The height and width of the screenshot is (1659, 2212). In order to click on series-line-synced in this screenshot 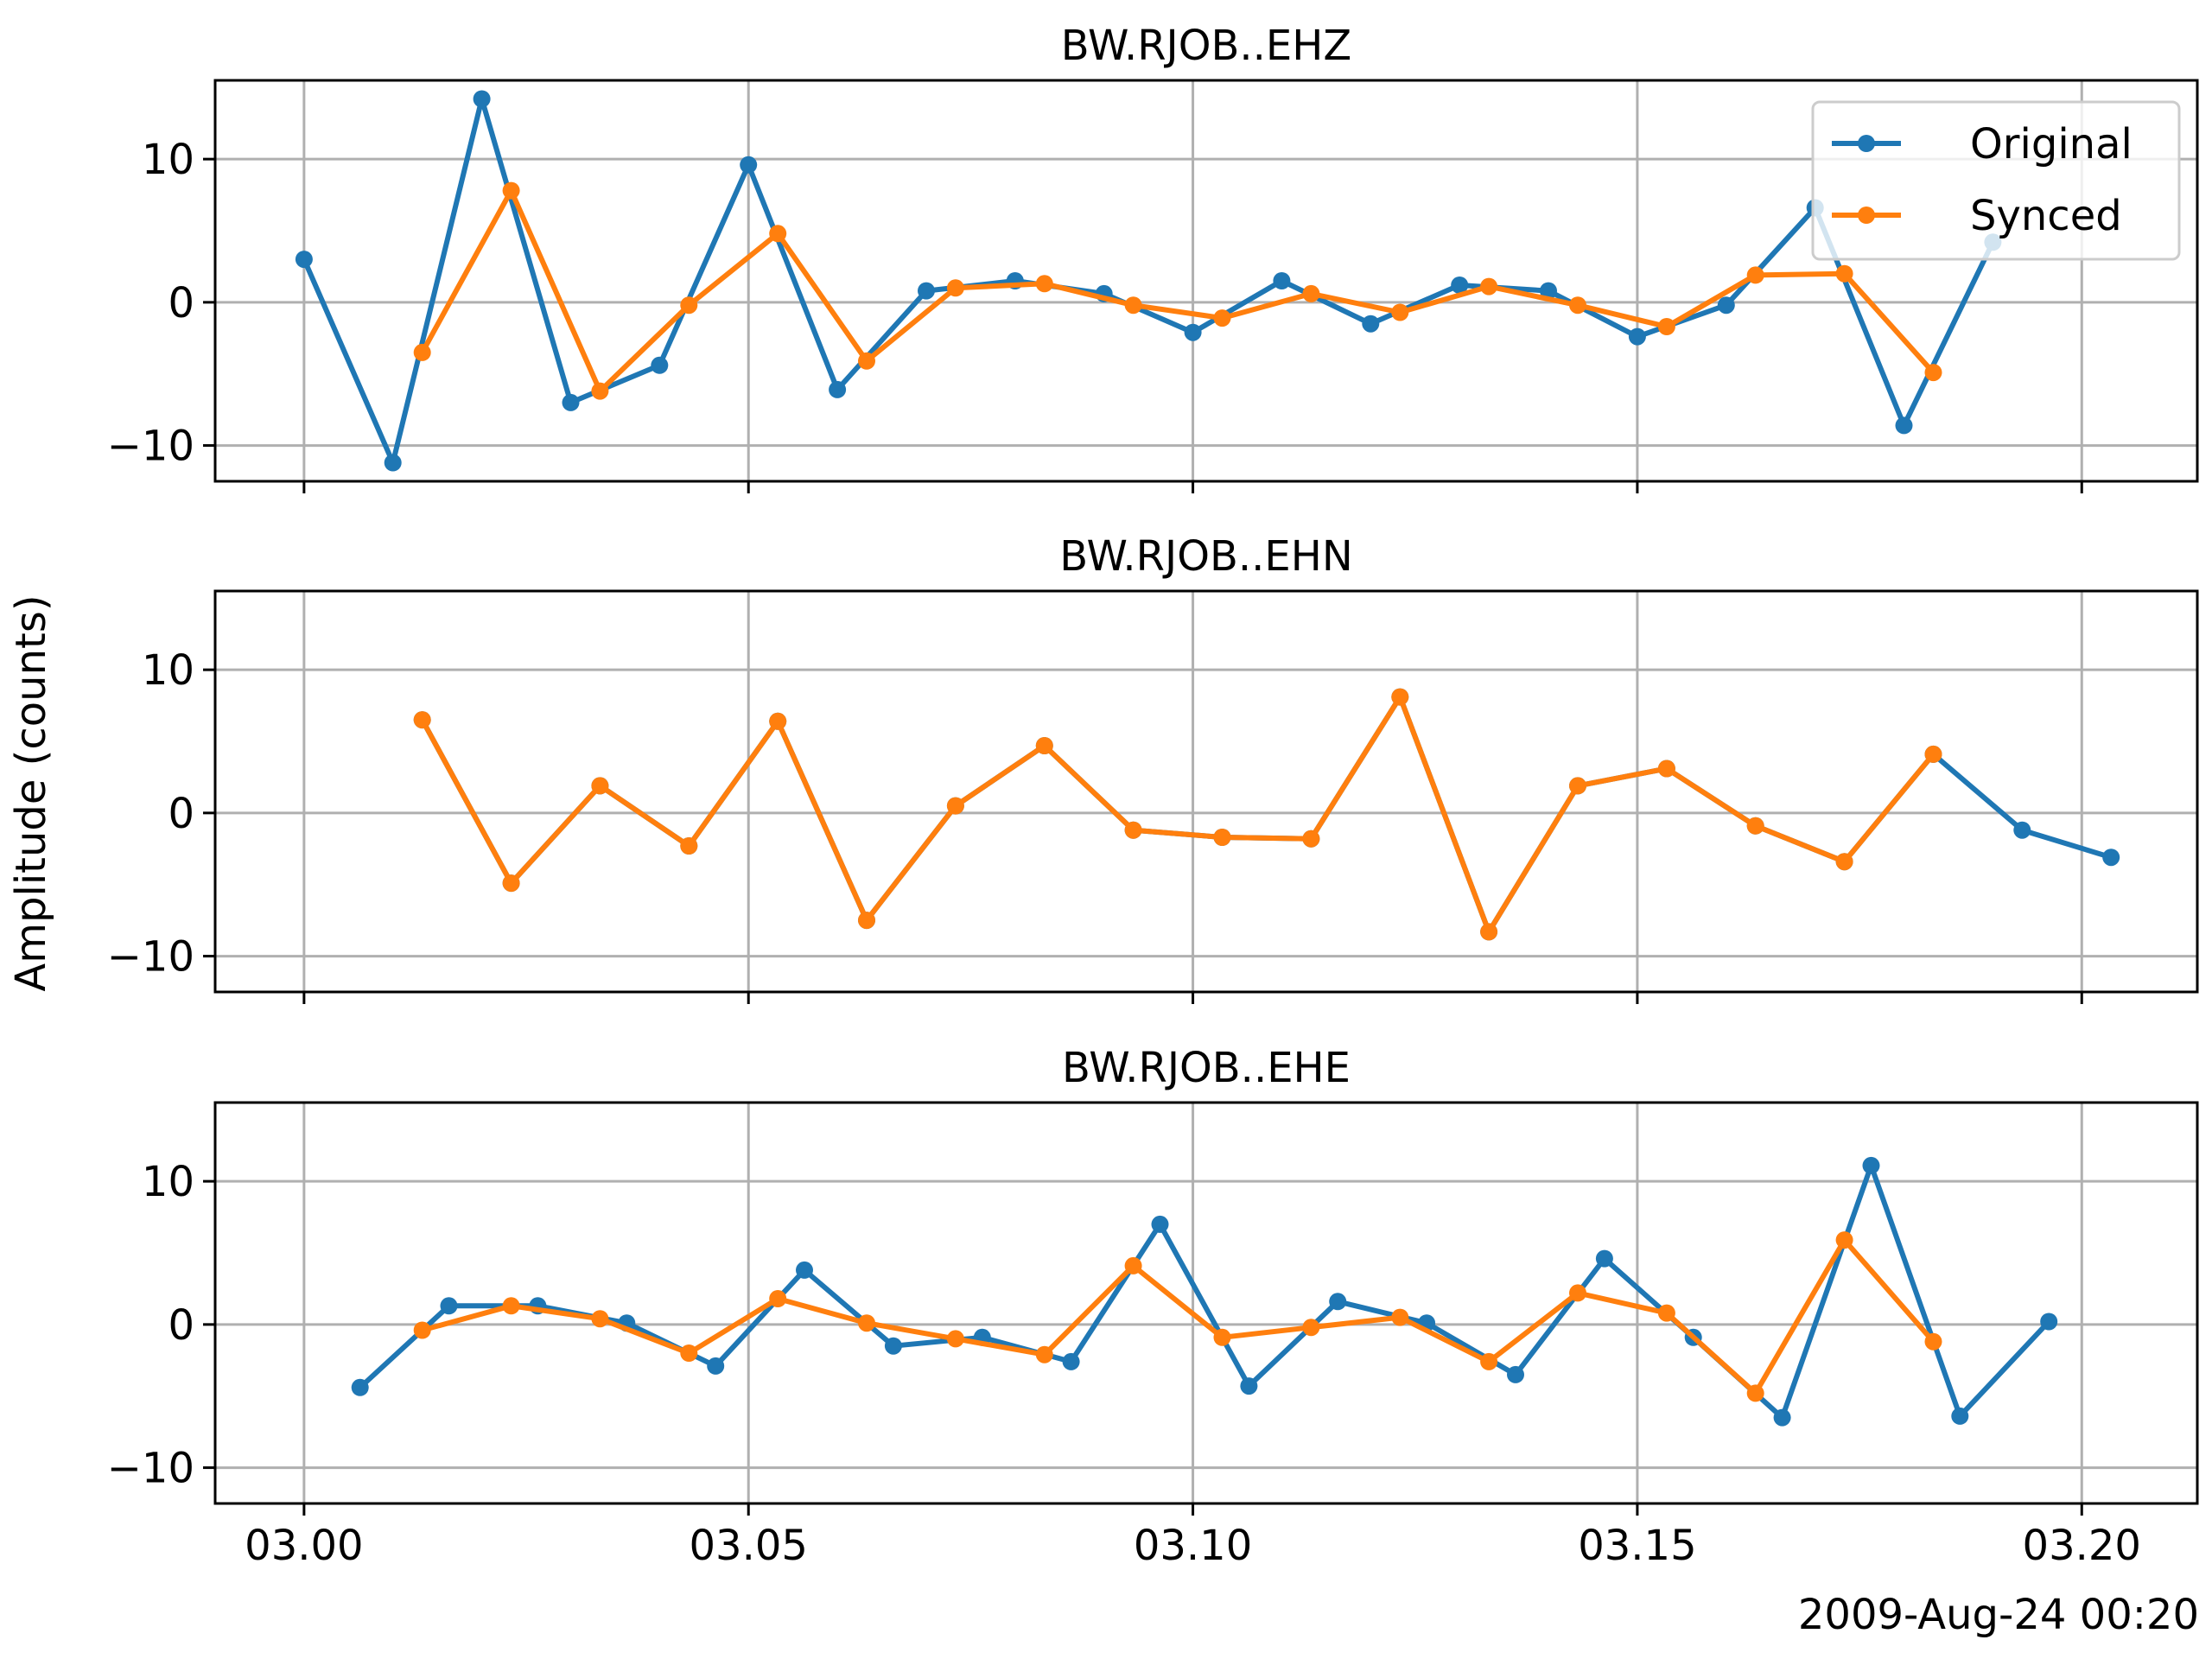, I will do `click(1178, 1316)`.